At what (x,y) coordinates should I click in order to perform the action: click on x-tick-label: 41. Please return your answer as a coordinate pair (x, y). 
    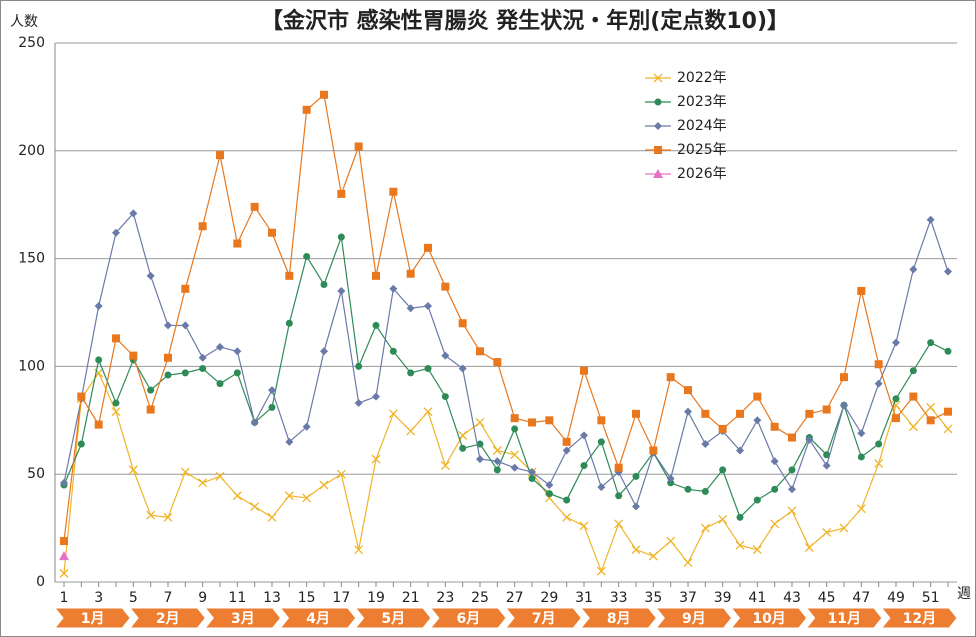
    Looking at the image, I should click on (757, 598).